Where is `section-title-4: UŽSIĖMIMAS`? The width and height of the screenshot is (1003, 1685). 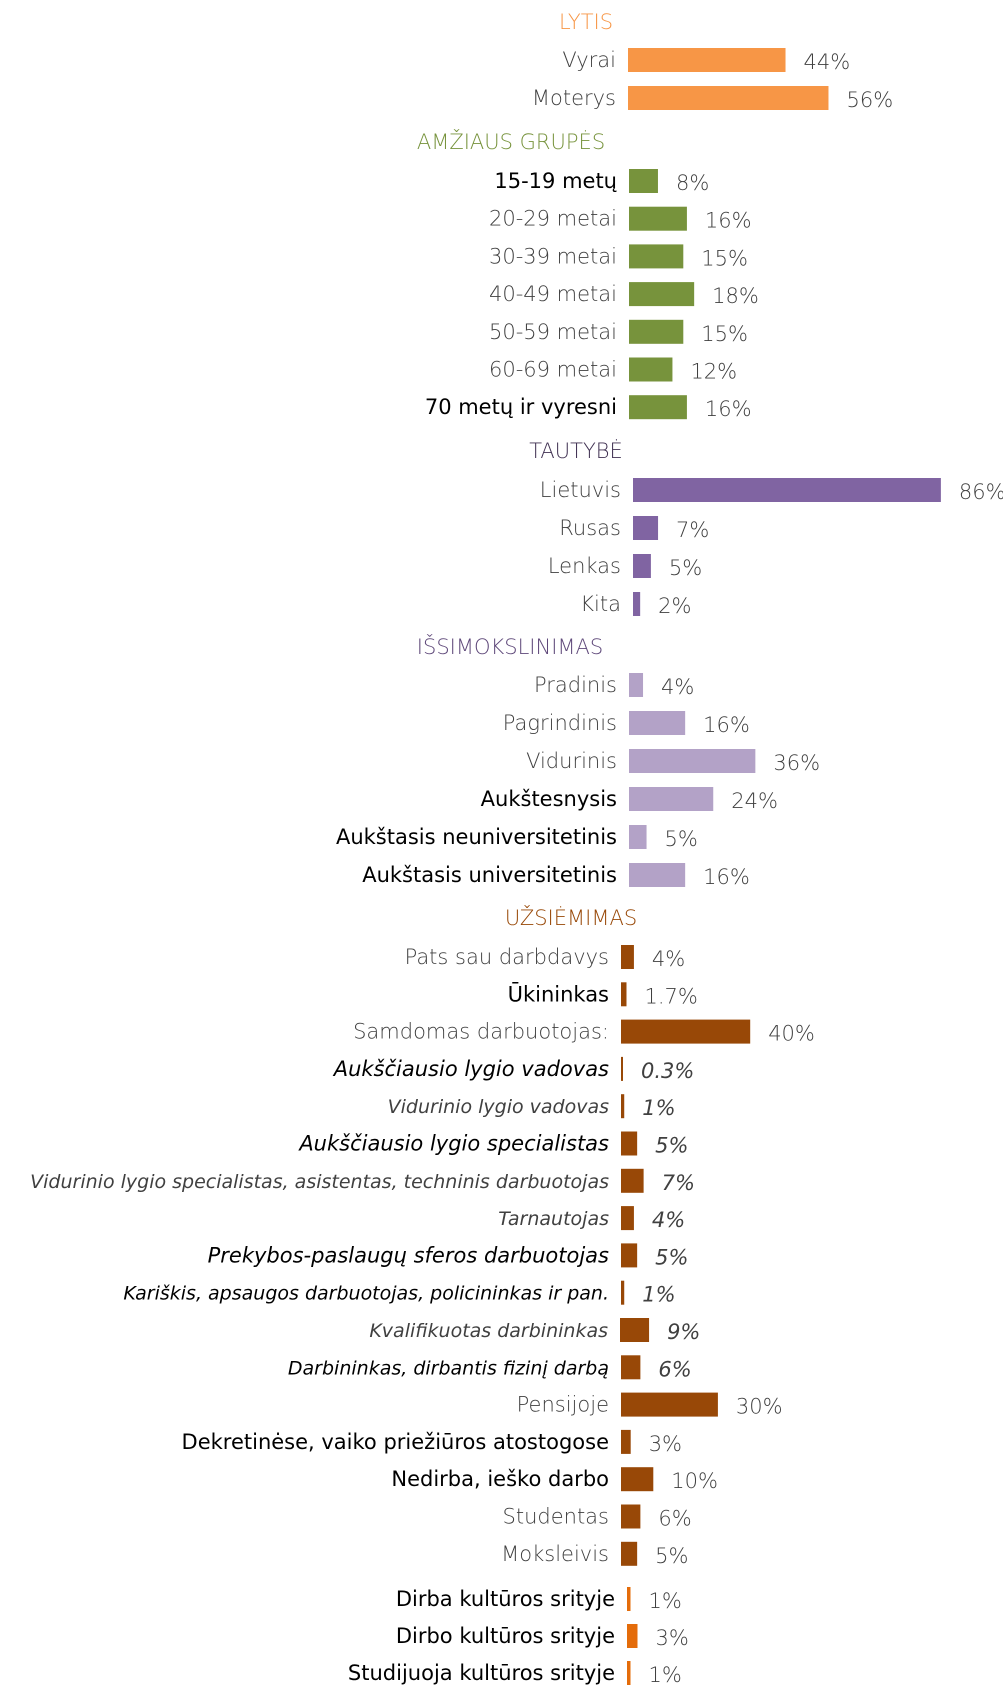
section-title-4: UŽSIĖMIMAS is located at coordinates (571, 917).